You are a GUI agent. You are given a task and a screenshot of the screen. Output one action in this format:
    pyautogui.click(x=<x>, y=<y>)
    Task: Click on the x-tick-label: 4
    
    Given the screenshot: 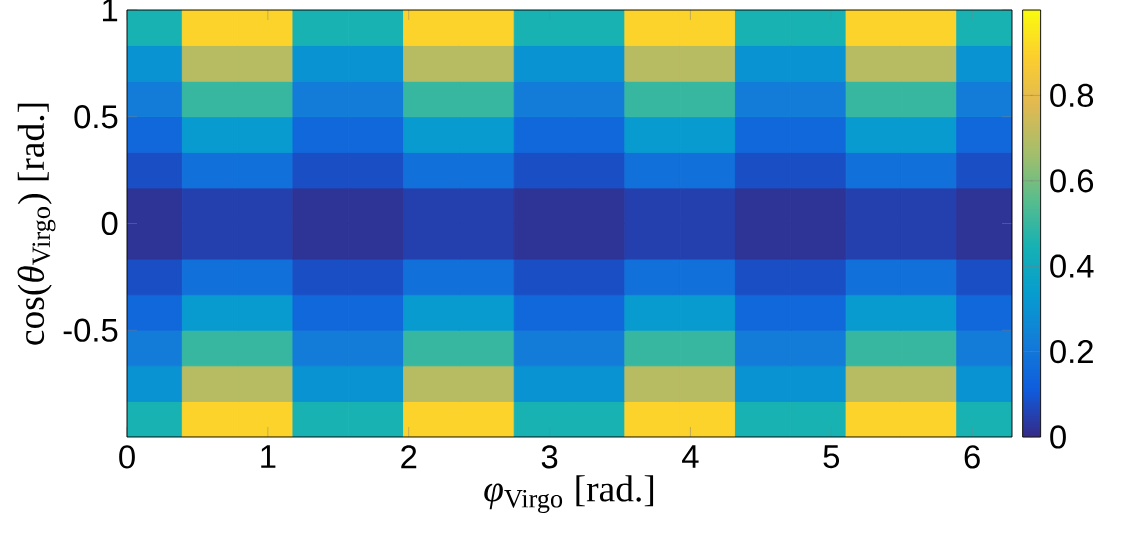 What is the action you would take?
    pyautogui.click(x=690, y=456)
    